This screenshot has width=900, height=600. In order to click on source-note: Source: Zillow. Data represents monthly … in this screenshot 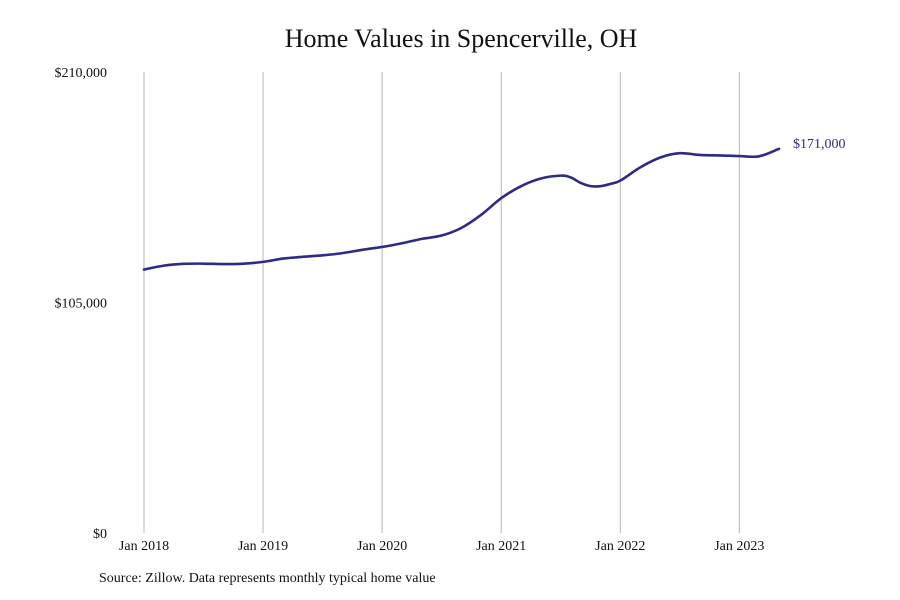, I will do `click(267, 578)`.